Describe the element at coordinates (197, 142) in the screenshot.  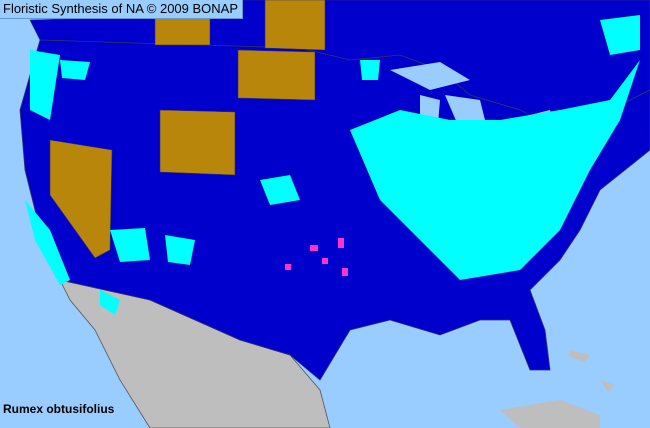
I see `wyoming` at that location.